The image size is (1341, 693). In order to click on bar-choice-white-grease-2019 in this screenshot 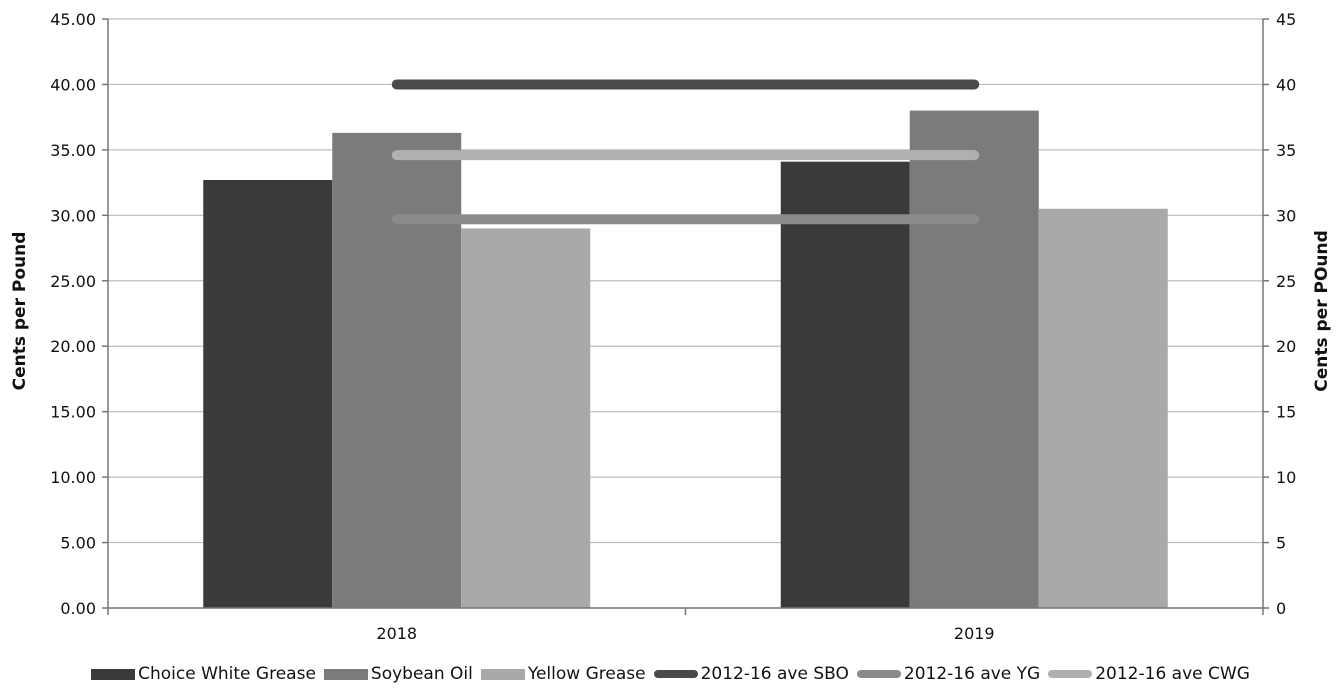, I will do `click(845, 384)`.